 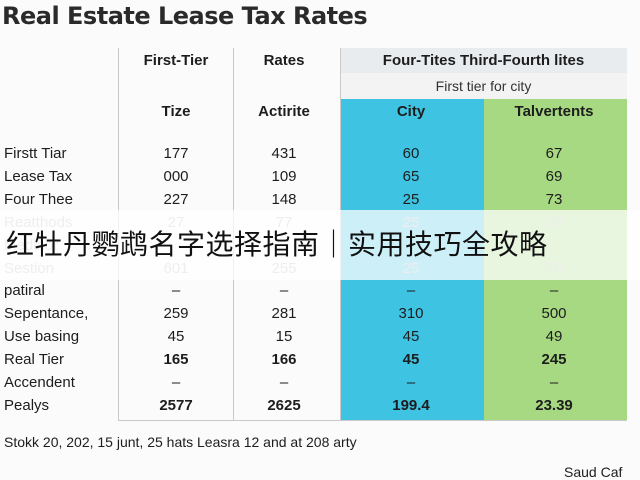 What do you see at coordinates (411, 199) in the screenshot?
I see `table-cell: 25` at bounding box center [411, 199].